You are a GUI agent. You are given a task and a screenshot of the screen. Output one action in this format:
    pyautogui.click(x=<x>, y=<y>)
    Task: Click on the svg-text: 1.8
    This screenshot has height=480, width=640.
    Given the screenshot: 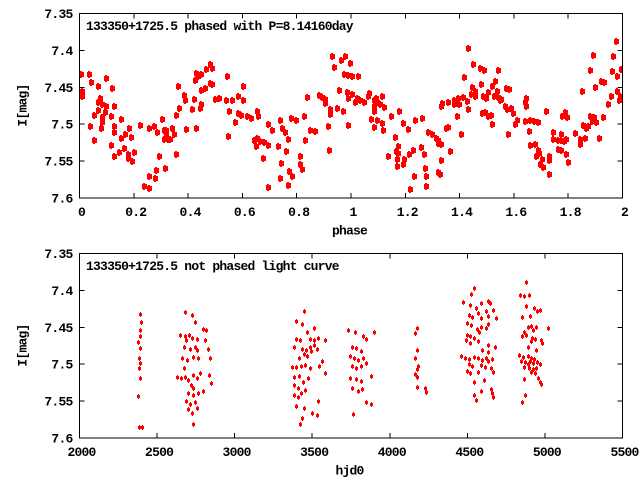 What is the action you would take?
    pyautogui.click(x=571, y=212)
    